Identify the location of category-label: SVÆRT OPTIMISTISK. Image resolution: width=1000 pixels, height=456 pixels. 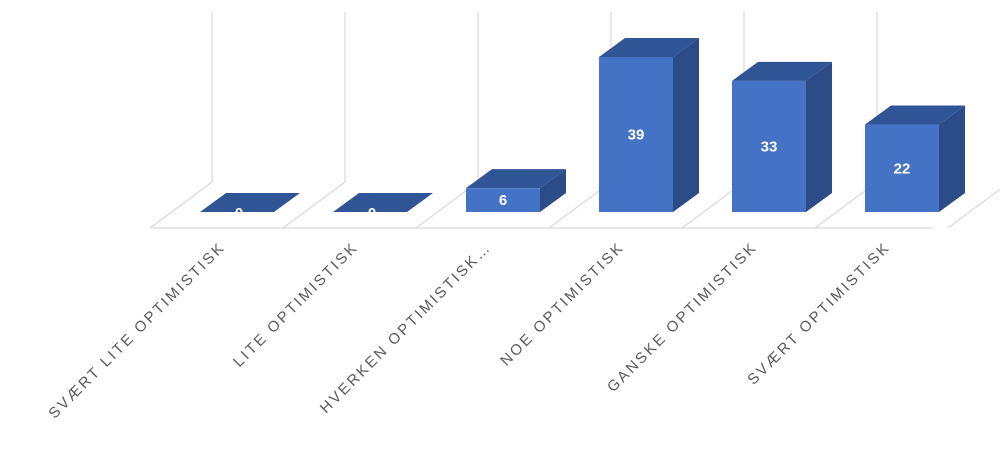
(819, 314).